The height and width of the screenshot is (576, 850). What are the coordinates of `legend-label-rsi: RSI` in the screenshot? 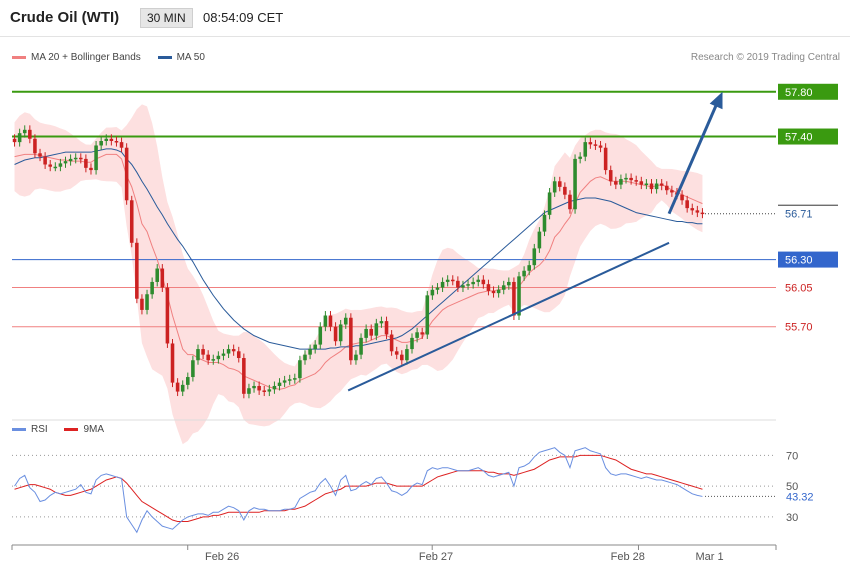 It's located at (39, 429).